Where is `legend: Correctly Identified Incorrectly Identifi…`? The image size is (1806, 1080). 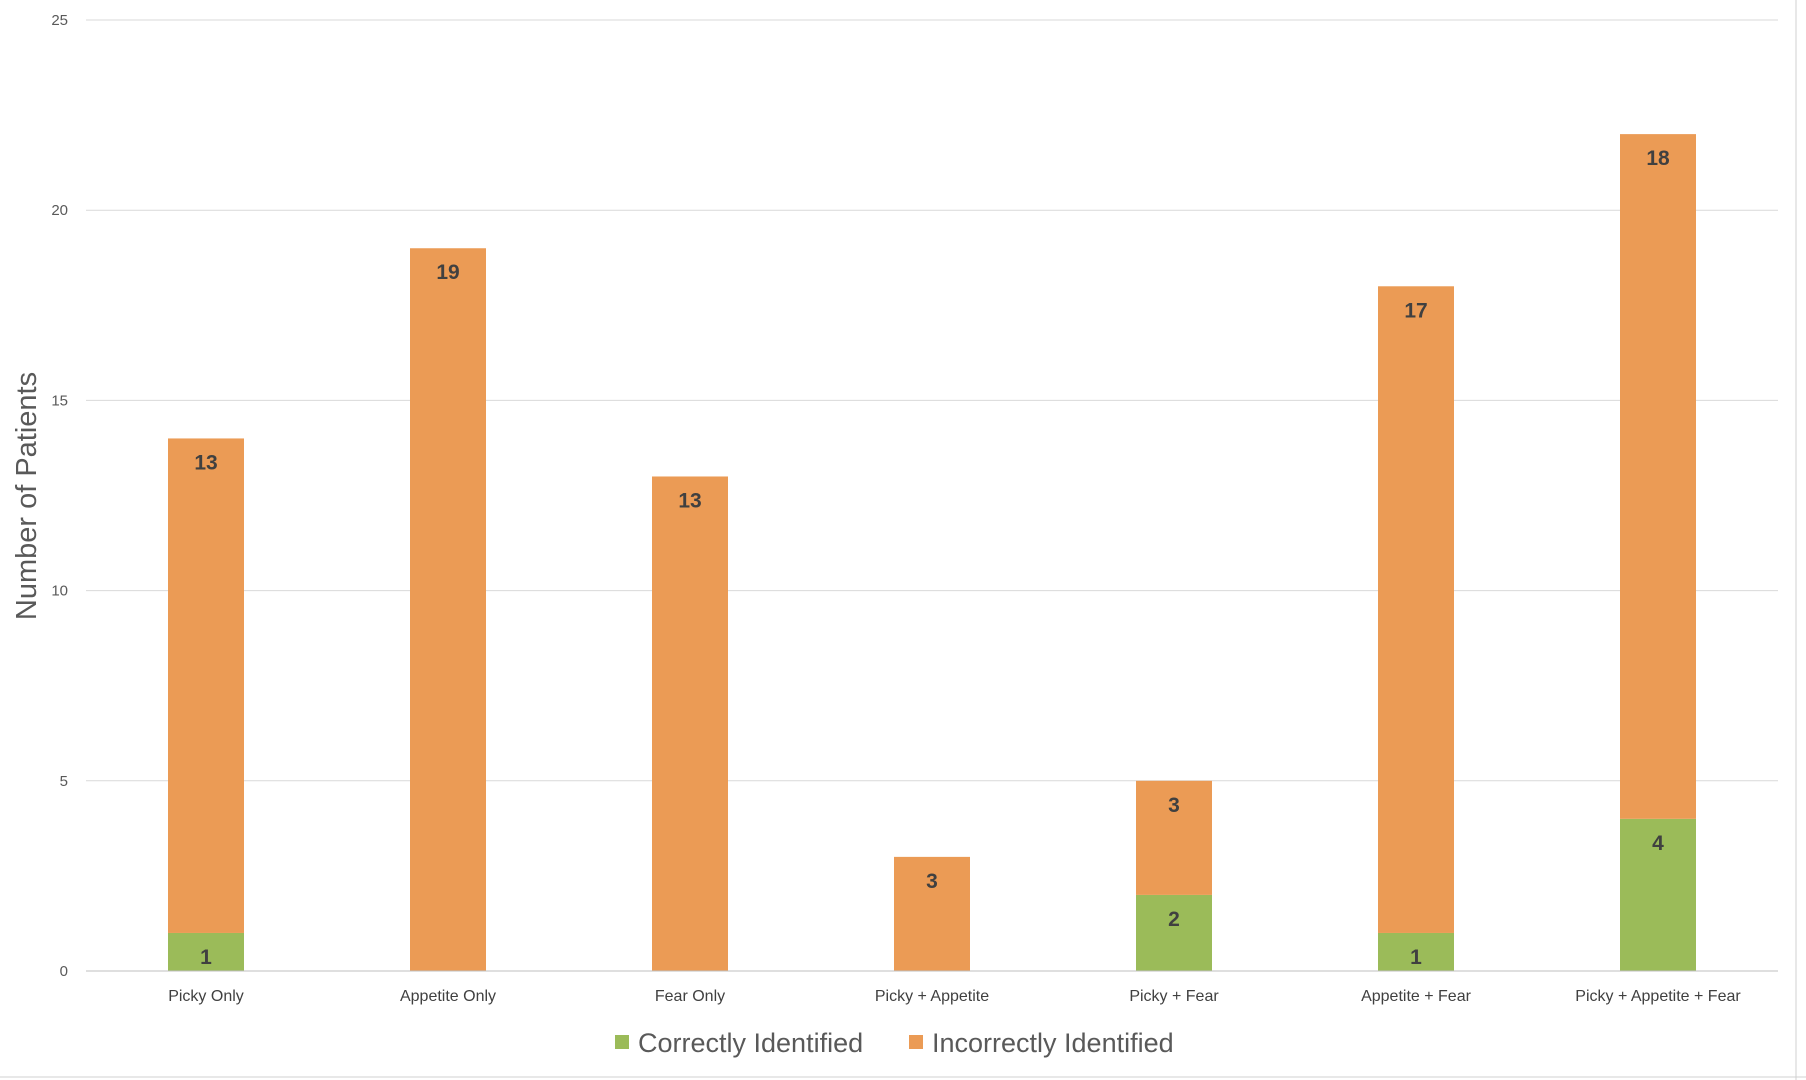 legend: Correctly Identified Incorrectly Identifi… is located at coordinates (894, 1043).